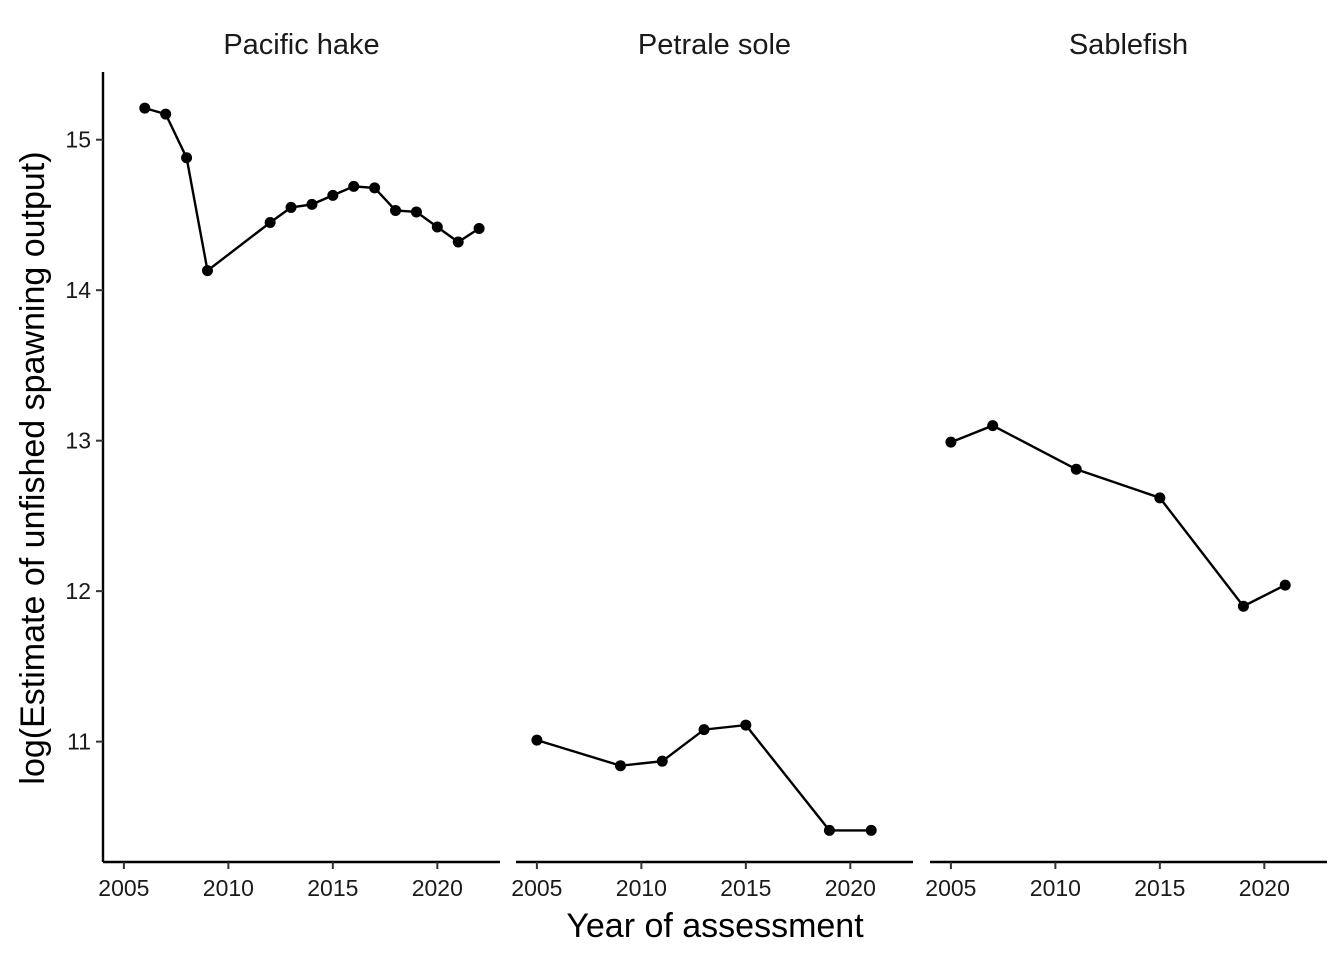 This screenshot has width=1344, height=960. Describe the element at coordinates (714, 45) in the screenshot. I see `panel-title: Petrale sole` at that location.